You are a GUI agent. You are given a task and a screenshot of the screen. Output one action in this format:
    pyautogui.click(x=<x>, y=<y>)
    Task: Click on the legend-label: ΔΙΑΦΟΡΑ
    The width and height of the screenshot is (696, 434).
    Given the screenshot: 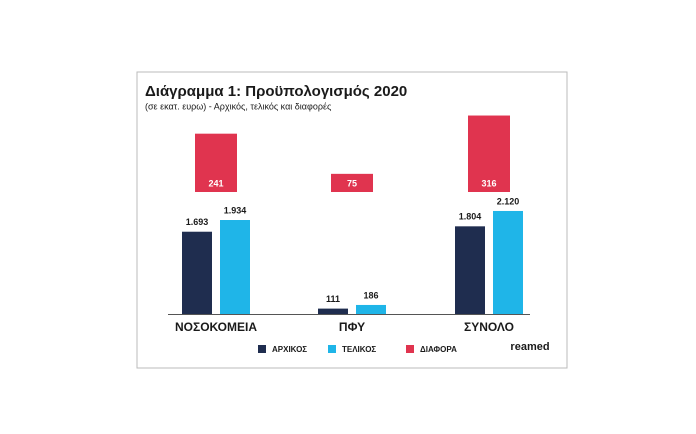 What is the action you would take?
    pyautogui.click(x=438, y=349)
    